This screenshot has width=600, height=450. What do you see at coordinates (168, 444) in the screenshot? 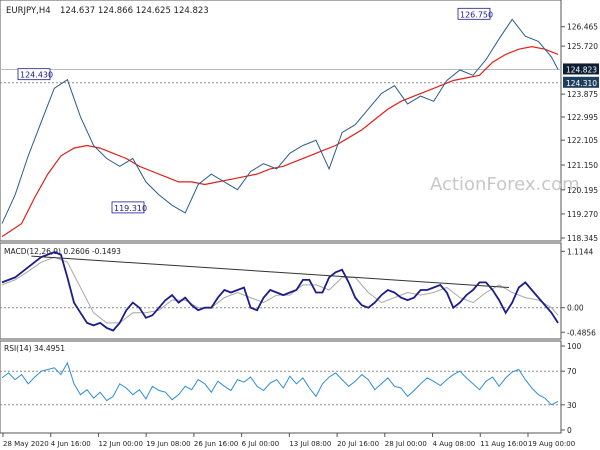
I see `time-tick-label: 19 Jun 08:00` at bounding box center [168, 444].